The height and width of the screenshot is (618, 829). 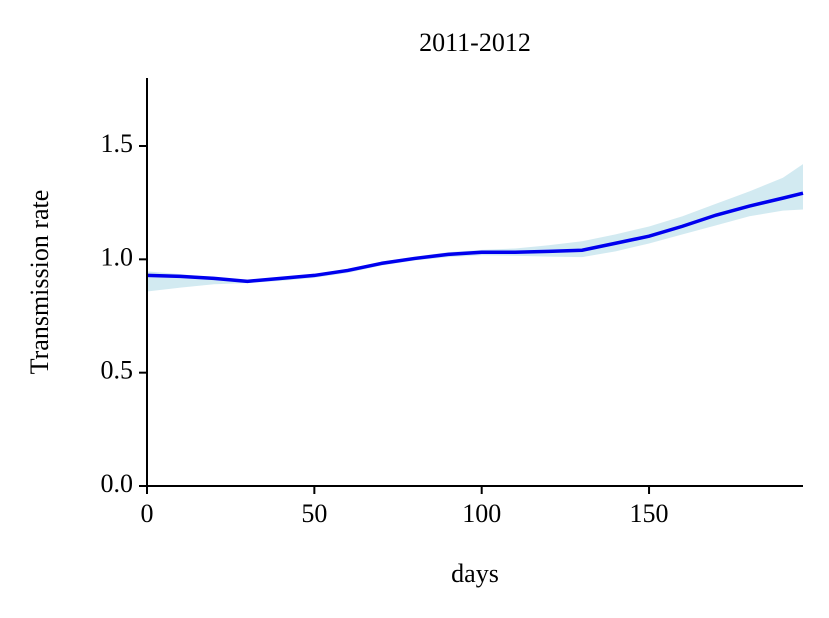 What do you see at coordinates (475, 42) in the screenshot?
I see `chart-title: 2011-2012` at bounding box center [475, 42].